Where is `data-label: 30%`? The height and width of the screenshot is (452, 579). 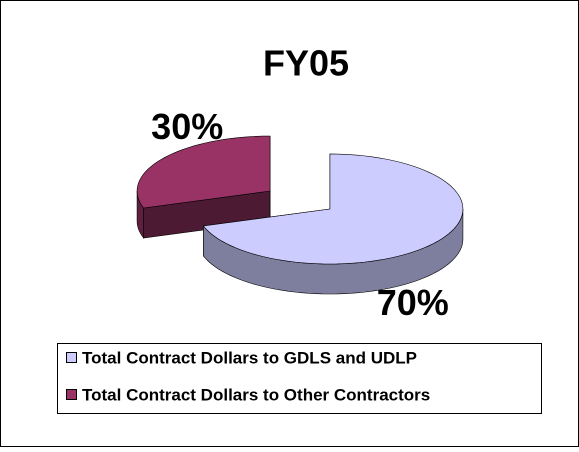 data-label: 30% is located at coordinates (187, 126).